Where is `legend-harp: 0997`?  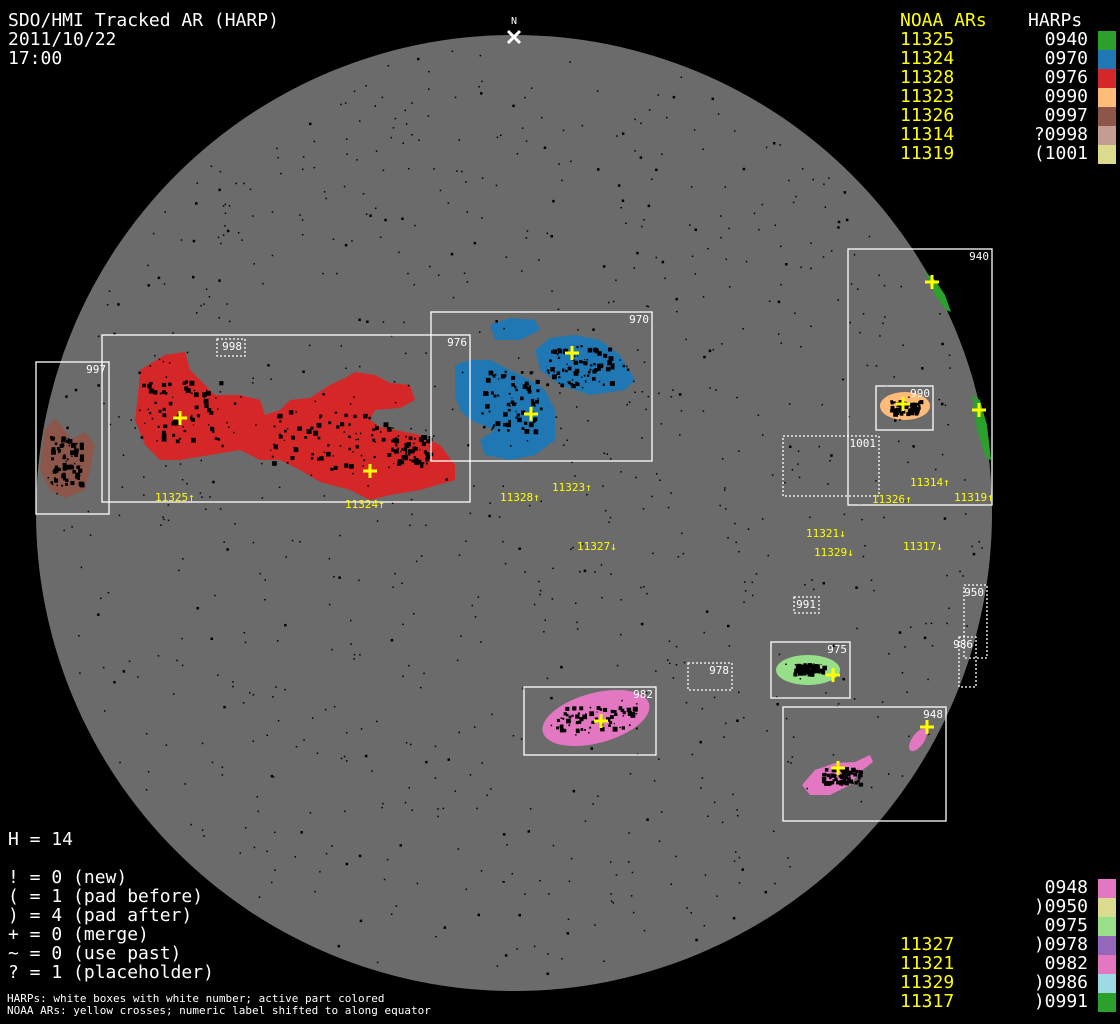 legend-harp: 0997 is located at coordinates (1066, 115).